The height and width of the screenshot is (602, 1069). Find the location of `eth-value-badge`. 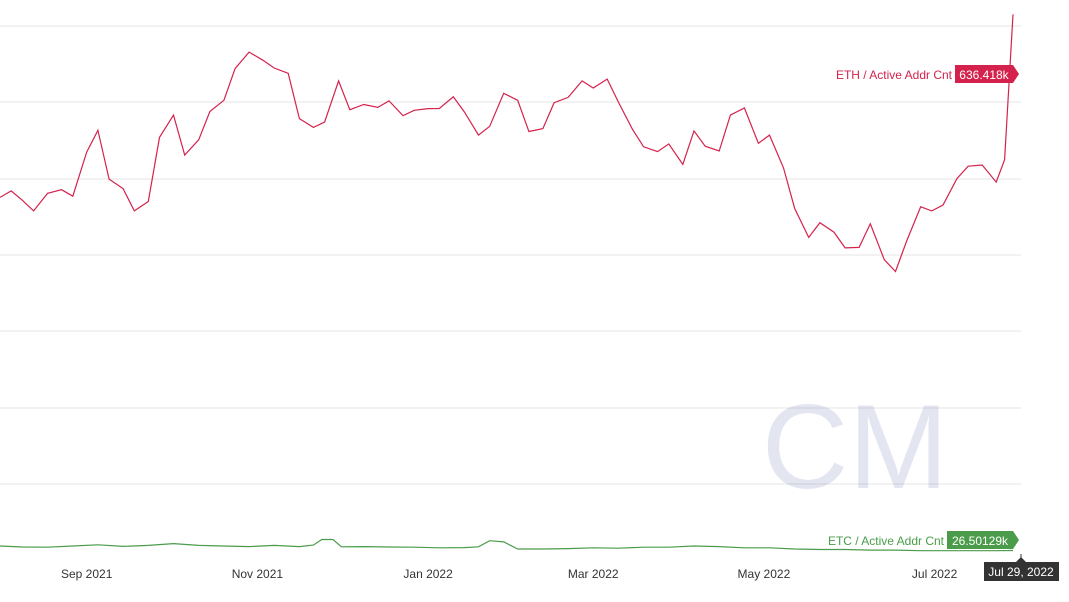

eth-value-badge is located at coordinates (987, 74).